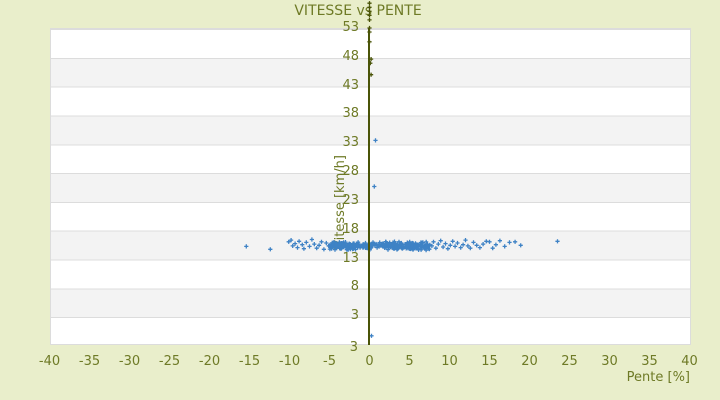 The width and height of the screenshot is (720, 400). I want to click on x-tick-label: 30, so click(609, 361).